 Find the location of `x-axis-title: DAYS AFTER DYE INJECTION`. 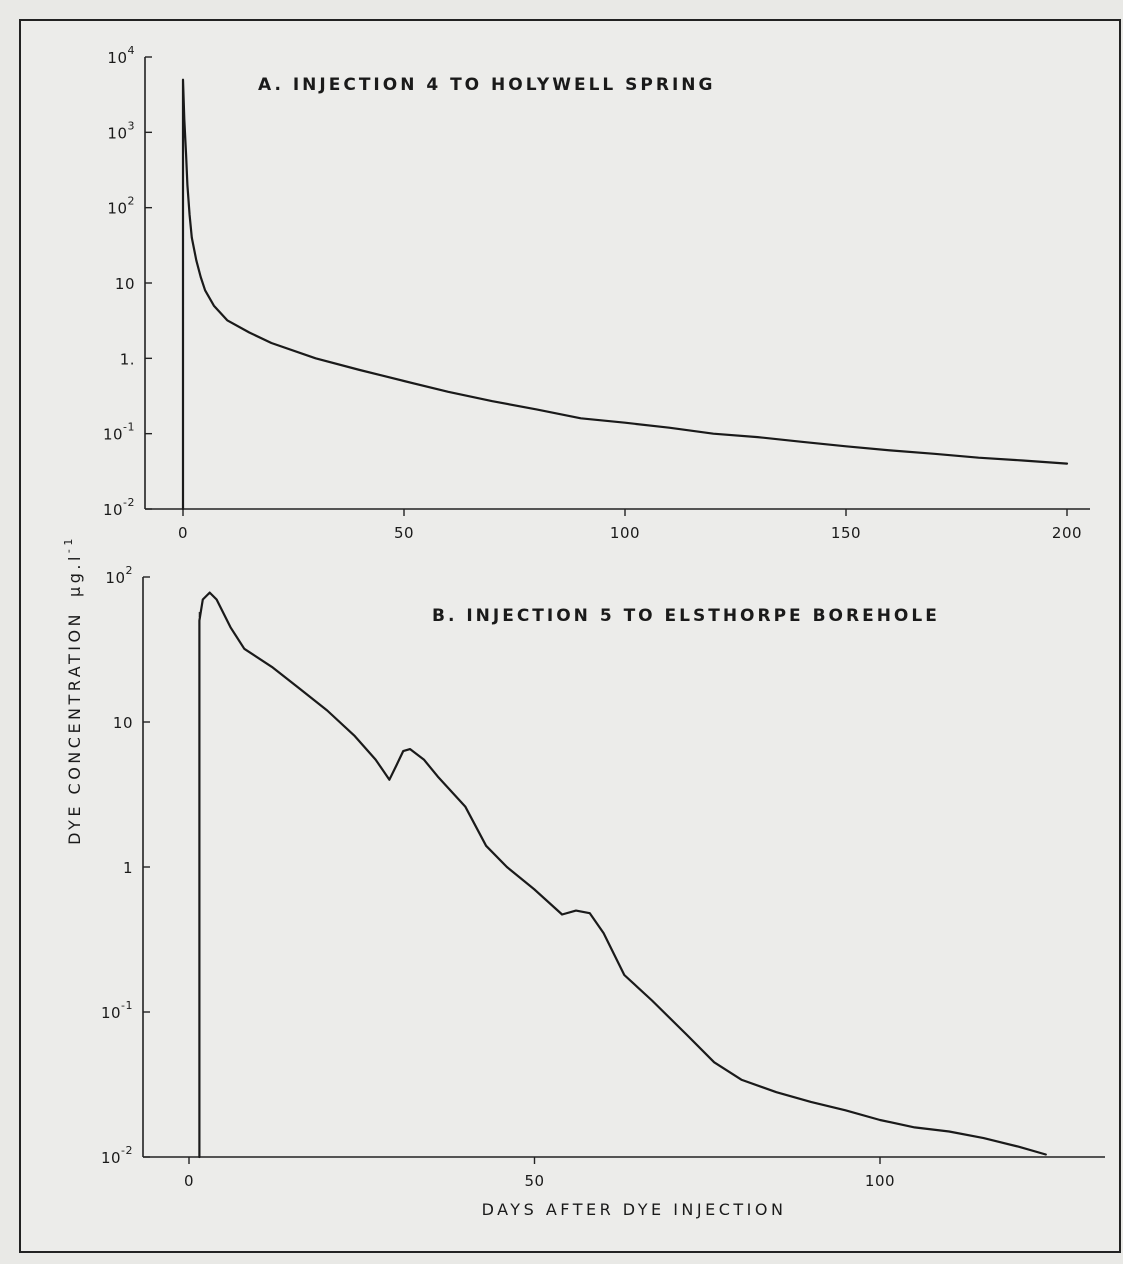

x-axis-title: DAYS AFTER DYE INJECTION is located at coordinates (634, 1209).